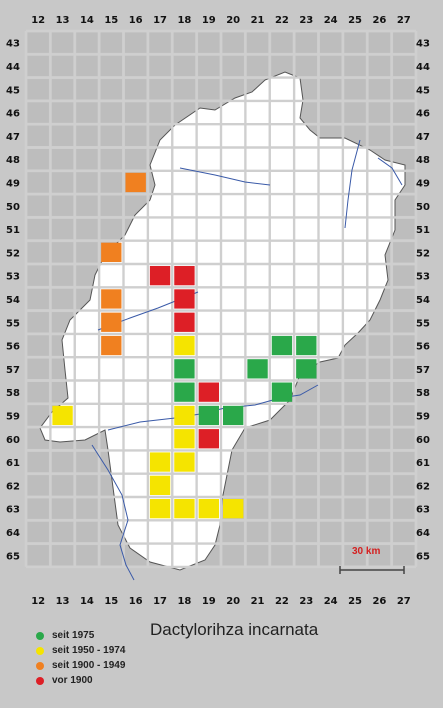 The height and width of the screenshot is (708, 443). I want to click on legend-swatch, so click(40, 665).